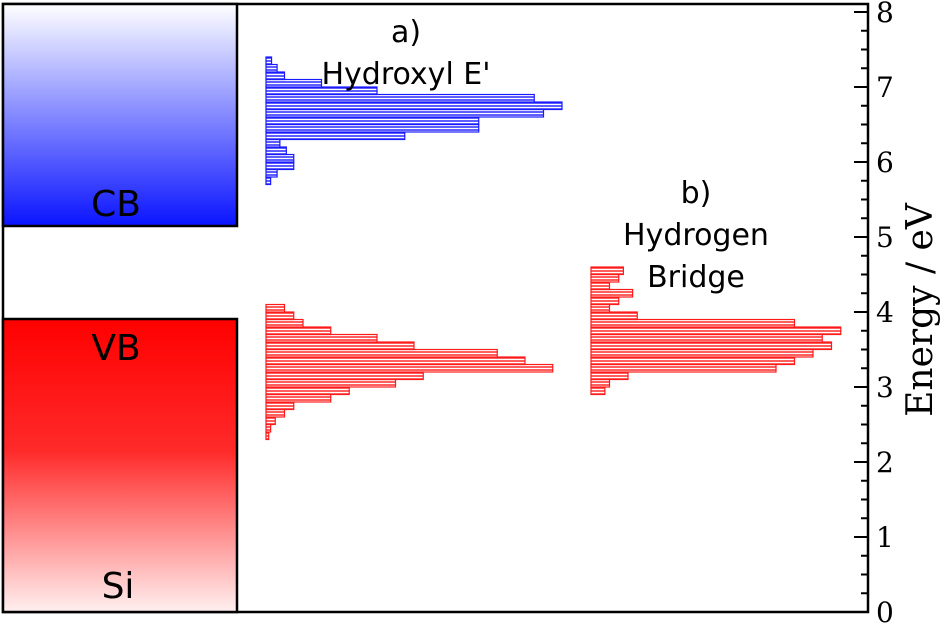 Image resolution: width=945 pixels, height=626 pixels. What do you see at coordinates (885, 237) in the screenshot?
I see `y-tick-label: 5` at bounding box center [885, 237].